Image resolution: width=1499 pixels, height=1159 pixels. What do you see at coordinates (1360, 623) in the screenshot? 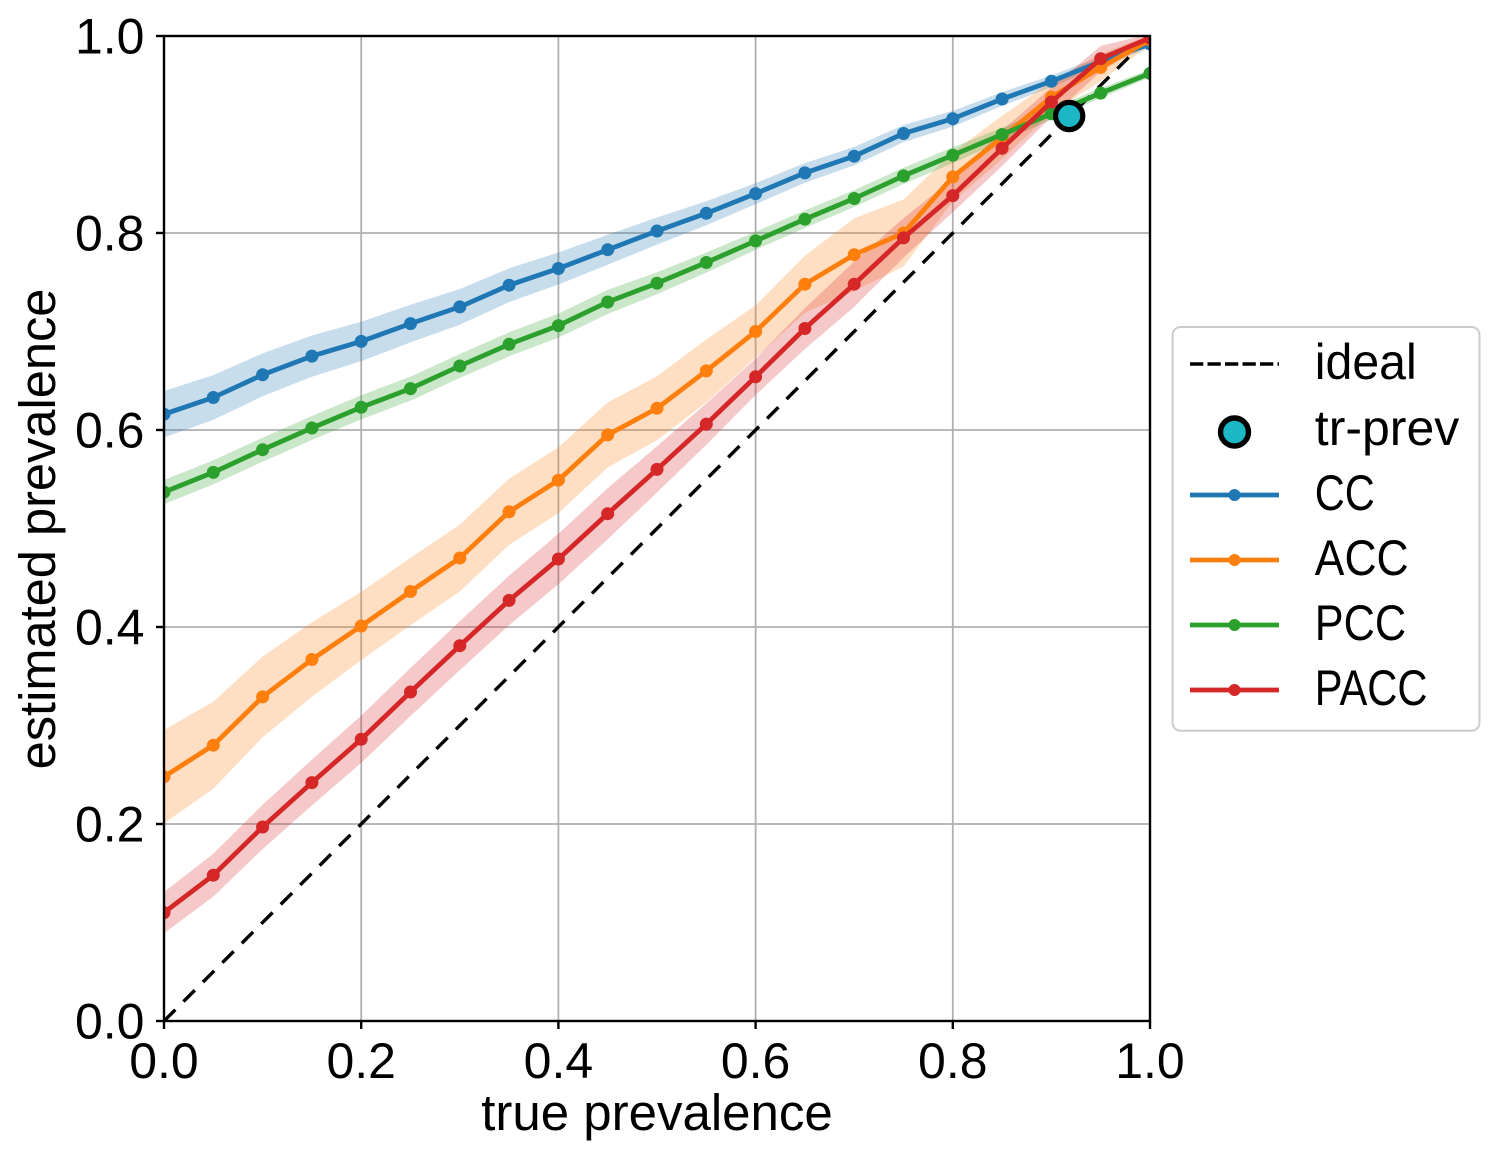
I see `svg-text: PCC` at bounding box center [1360, 623].